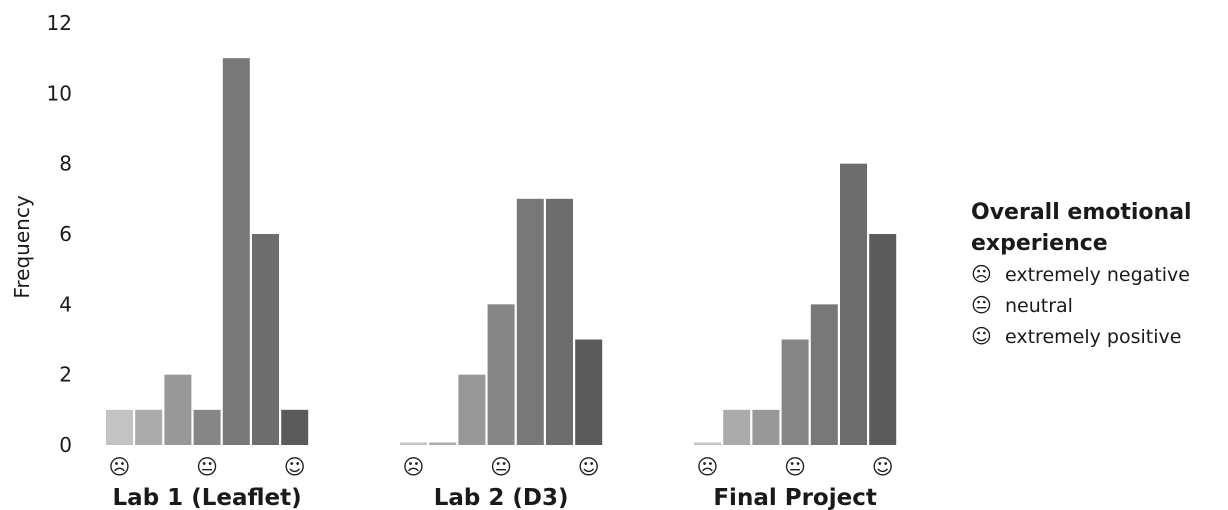  I want to click on smile-icon: ☺, so click(981, 336).